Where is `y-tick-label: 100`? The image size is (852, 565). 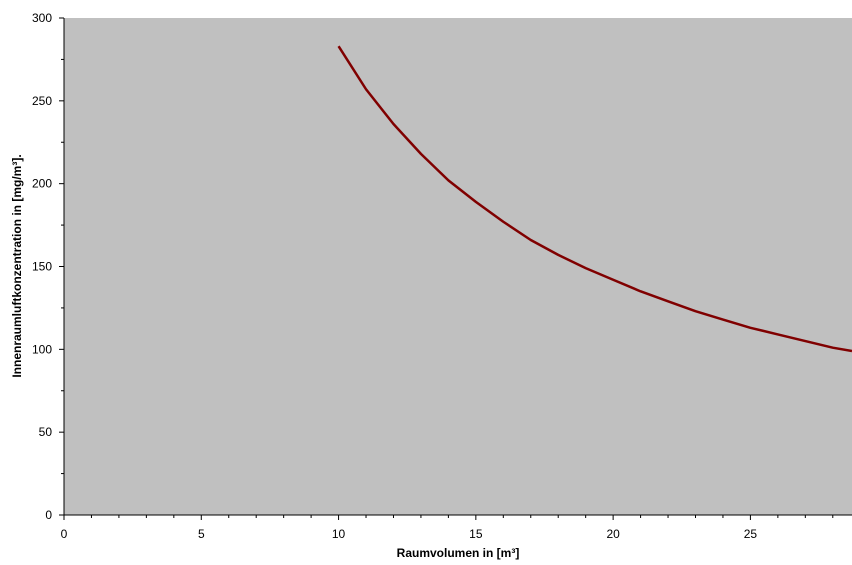
y-tick-label: 100 is located at coordinates (42, 349).